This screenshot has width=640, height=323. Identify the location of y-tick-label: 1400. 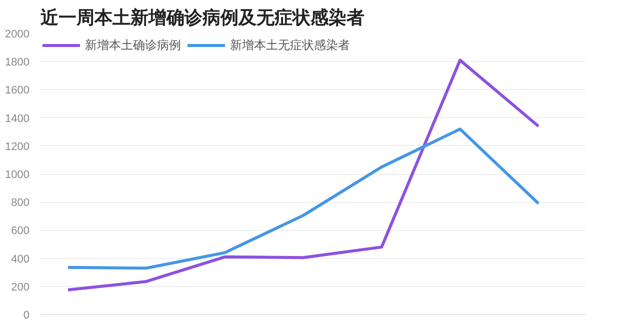
(17, 118).